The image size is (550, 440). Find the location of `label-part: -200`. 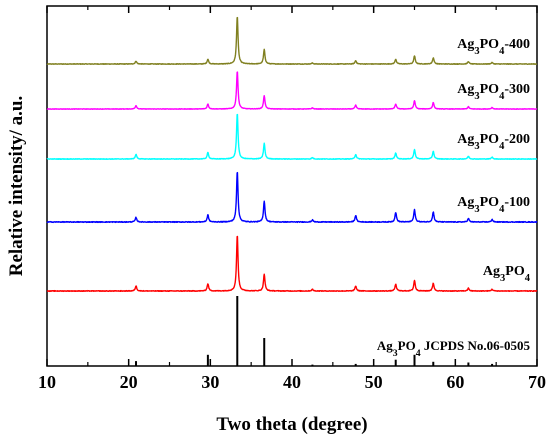

label-part: -200 is located at coordinates (517, 139).